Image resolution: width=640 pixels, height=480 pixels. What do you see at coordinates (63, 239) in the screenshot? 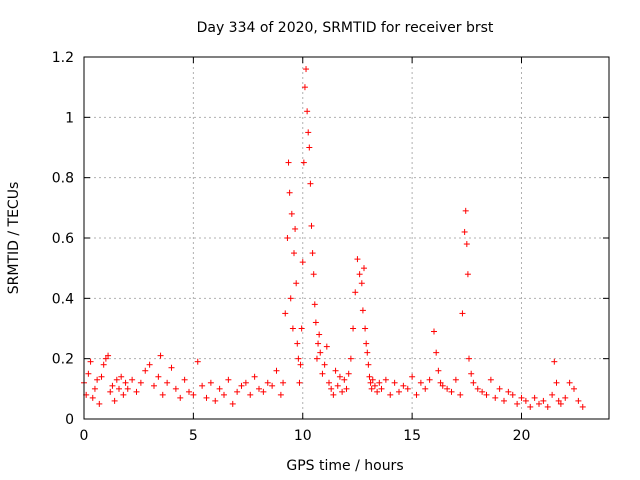
I see `y-tick-labels: 0 0.2 0.4 0.6 0.8 1 1.2` at bounding box center [63, 239].